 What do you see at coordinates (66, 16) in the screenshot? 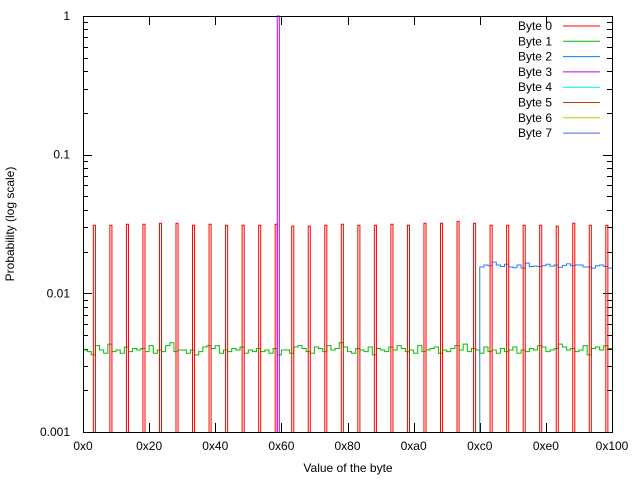
I see `y-tick-label: 1` at bounding box center [66, 16].